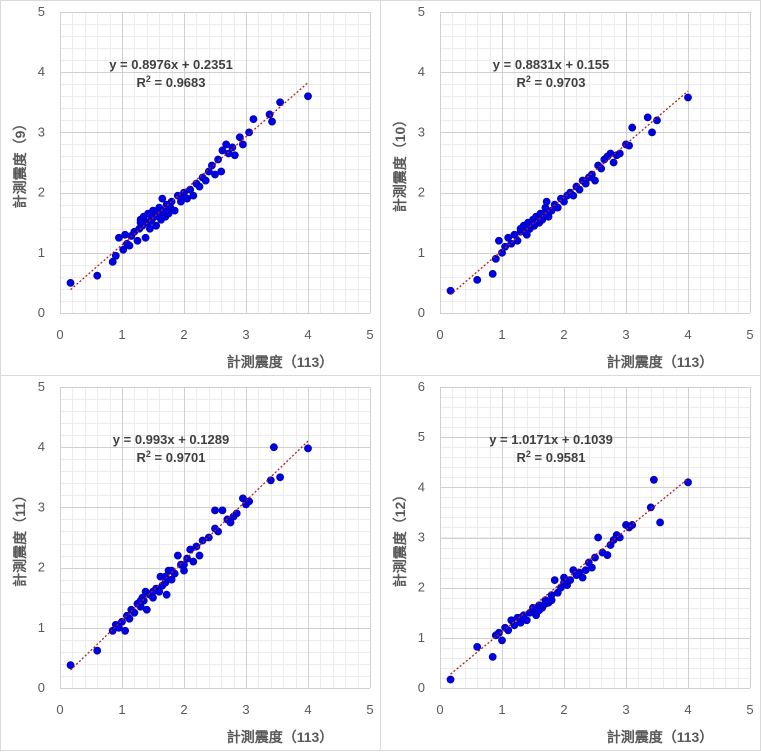 The height and width of the screenshot is (752, 761). What do you see at coordinates (280, 737) in the screenshot?
I see `x-axis-title: 計測震度（113）` at bounding box center [280, 737].